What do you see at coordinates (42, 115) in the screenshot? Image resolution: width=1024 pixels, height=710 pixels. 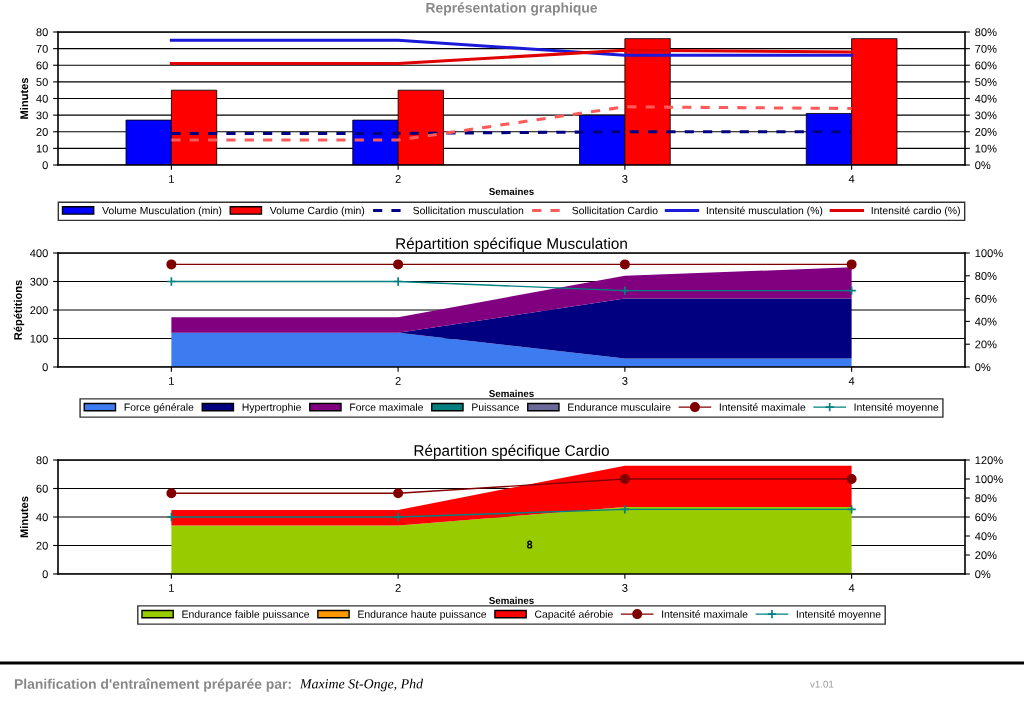 I see `y-tick-label: 30` at bounding box center [42, 115].